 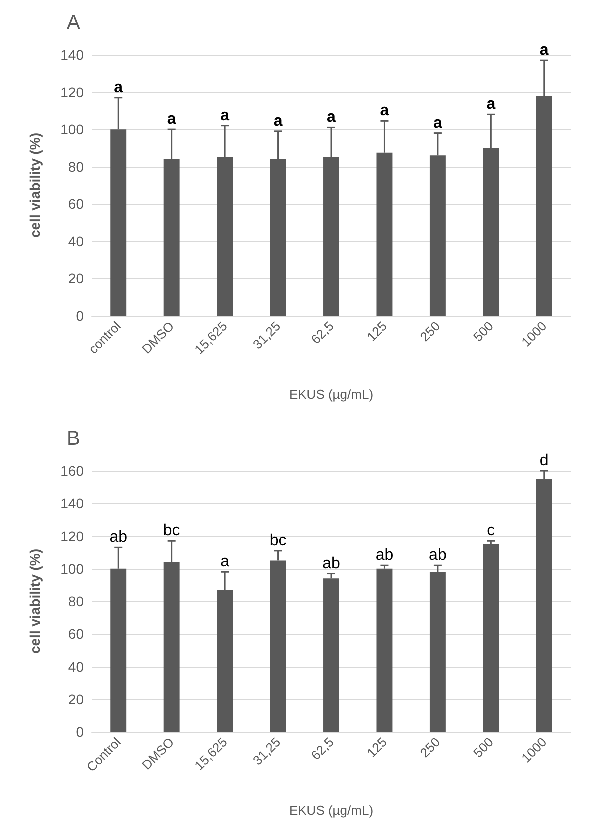 What do you see at coordinates (73, 439) in the screenshot?
I see `chart-title: B` at bounding box center [73, 439].